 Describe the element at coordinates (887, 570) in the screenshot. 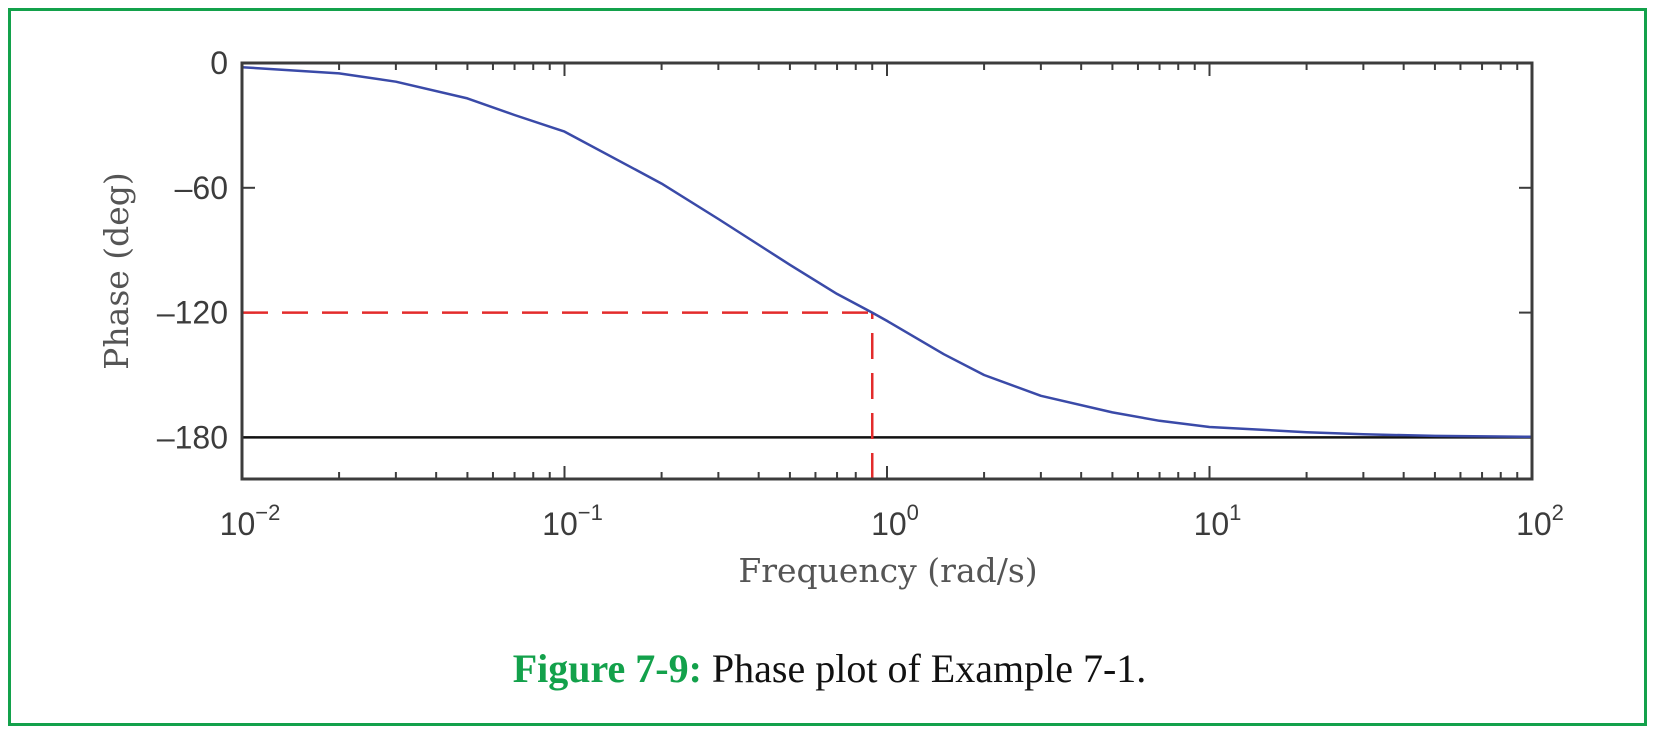

I see `x-axis-label: Frequency (rad/s)` at that location.